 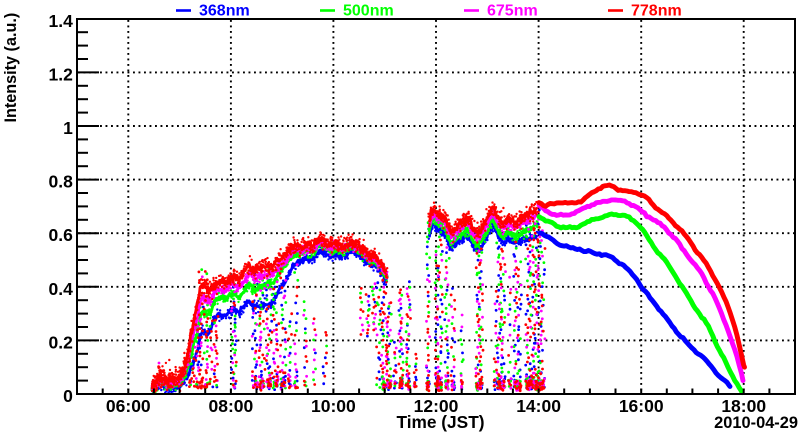 What do you see at coordinates (68, 128) in the screenshot?
I see `svg-text: 1` at bounding box center [68, 128].